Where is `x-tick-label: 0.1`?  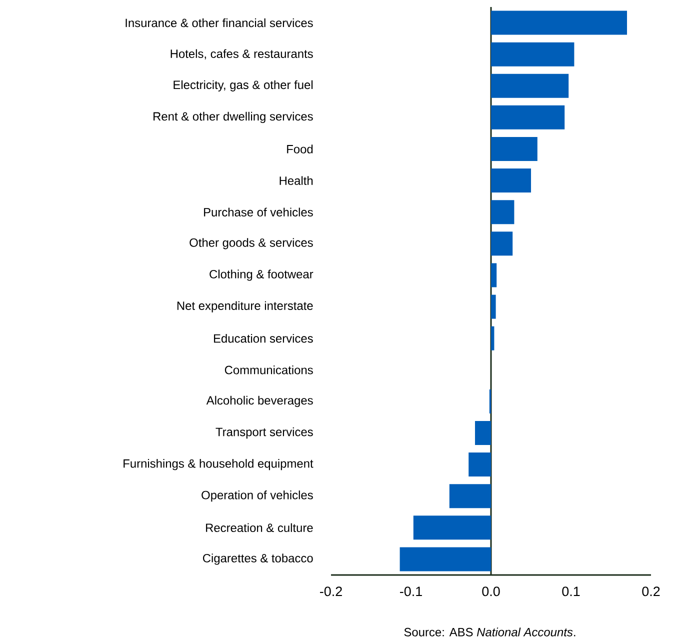
x-tick-label: 0.1 is located at coordinates (571, 591).